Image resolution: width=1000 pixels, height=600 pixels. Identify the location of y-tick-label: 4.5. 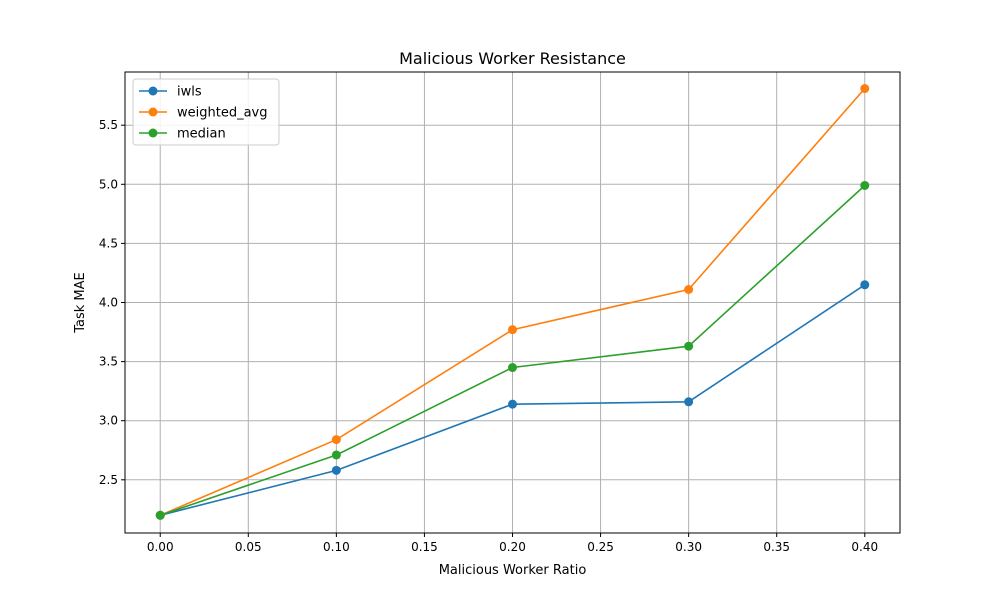
(108, 243).